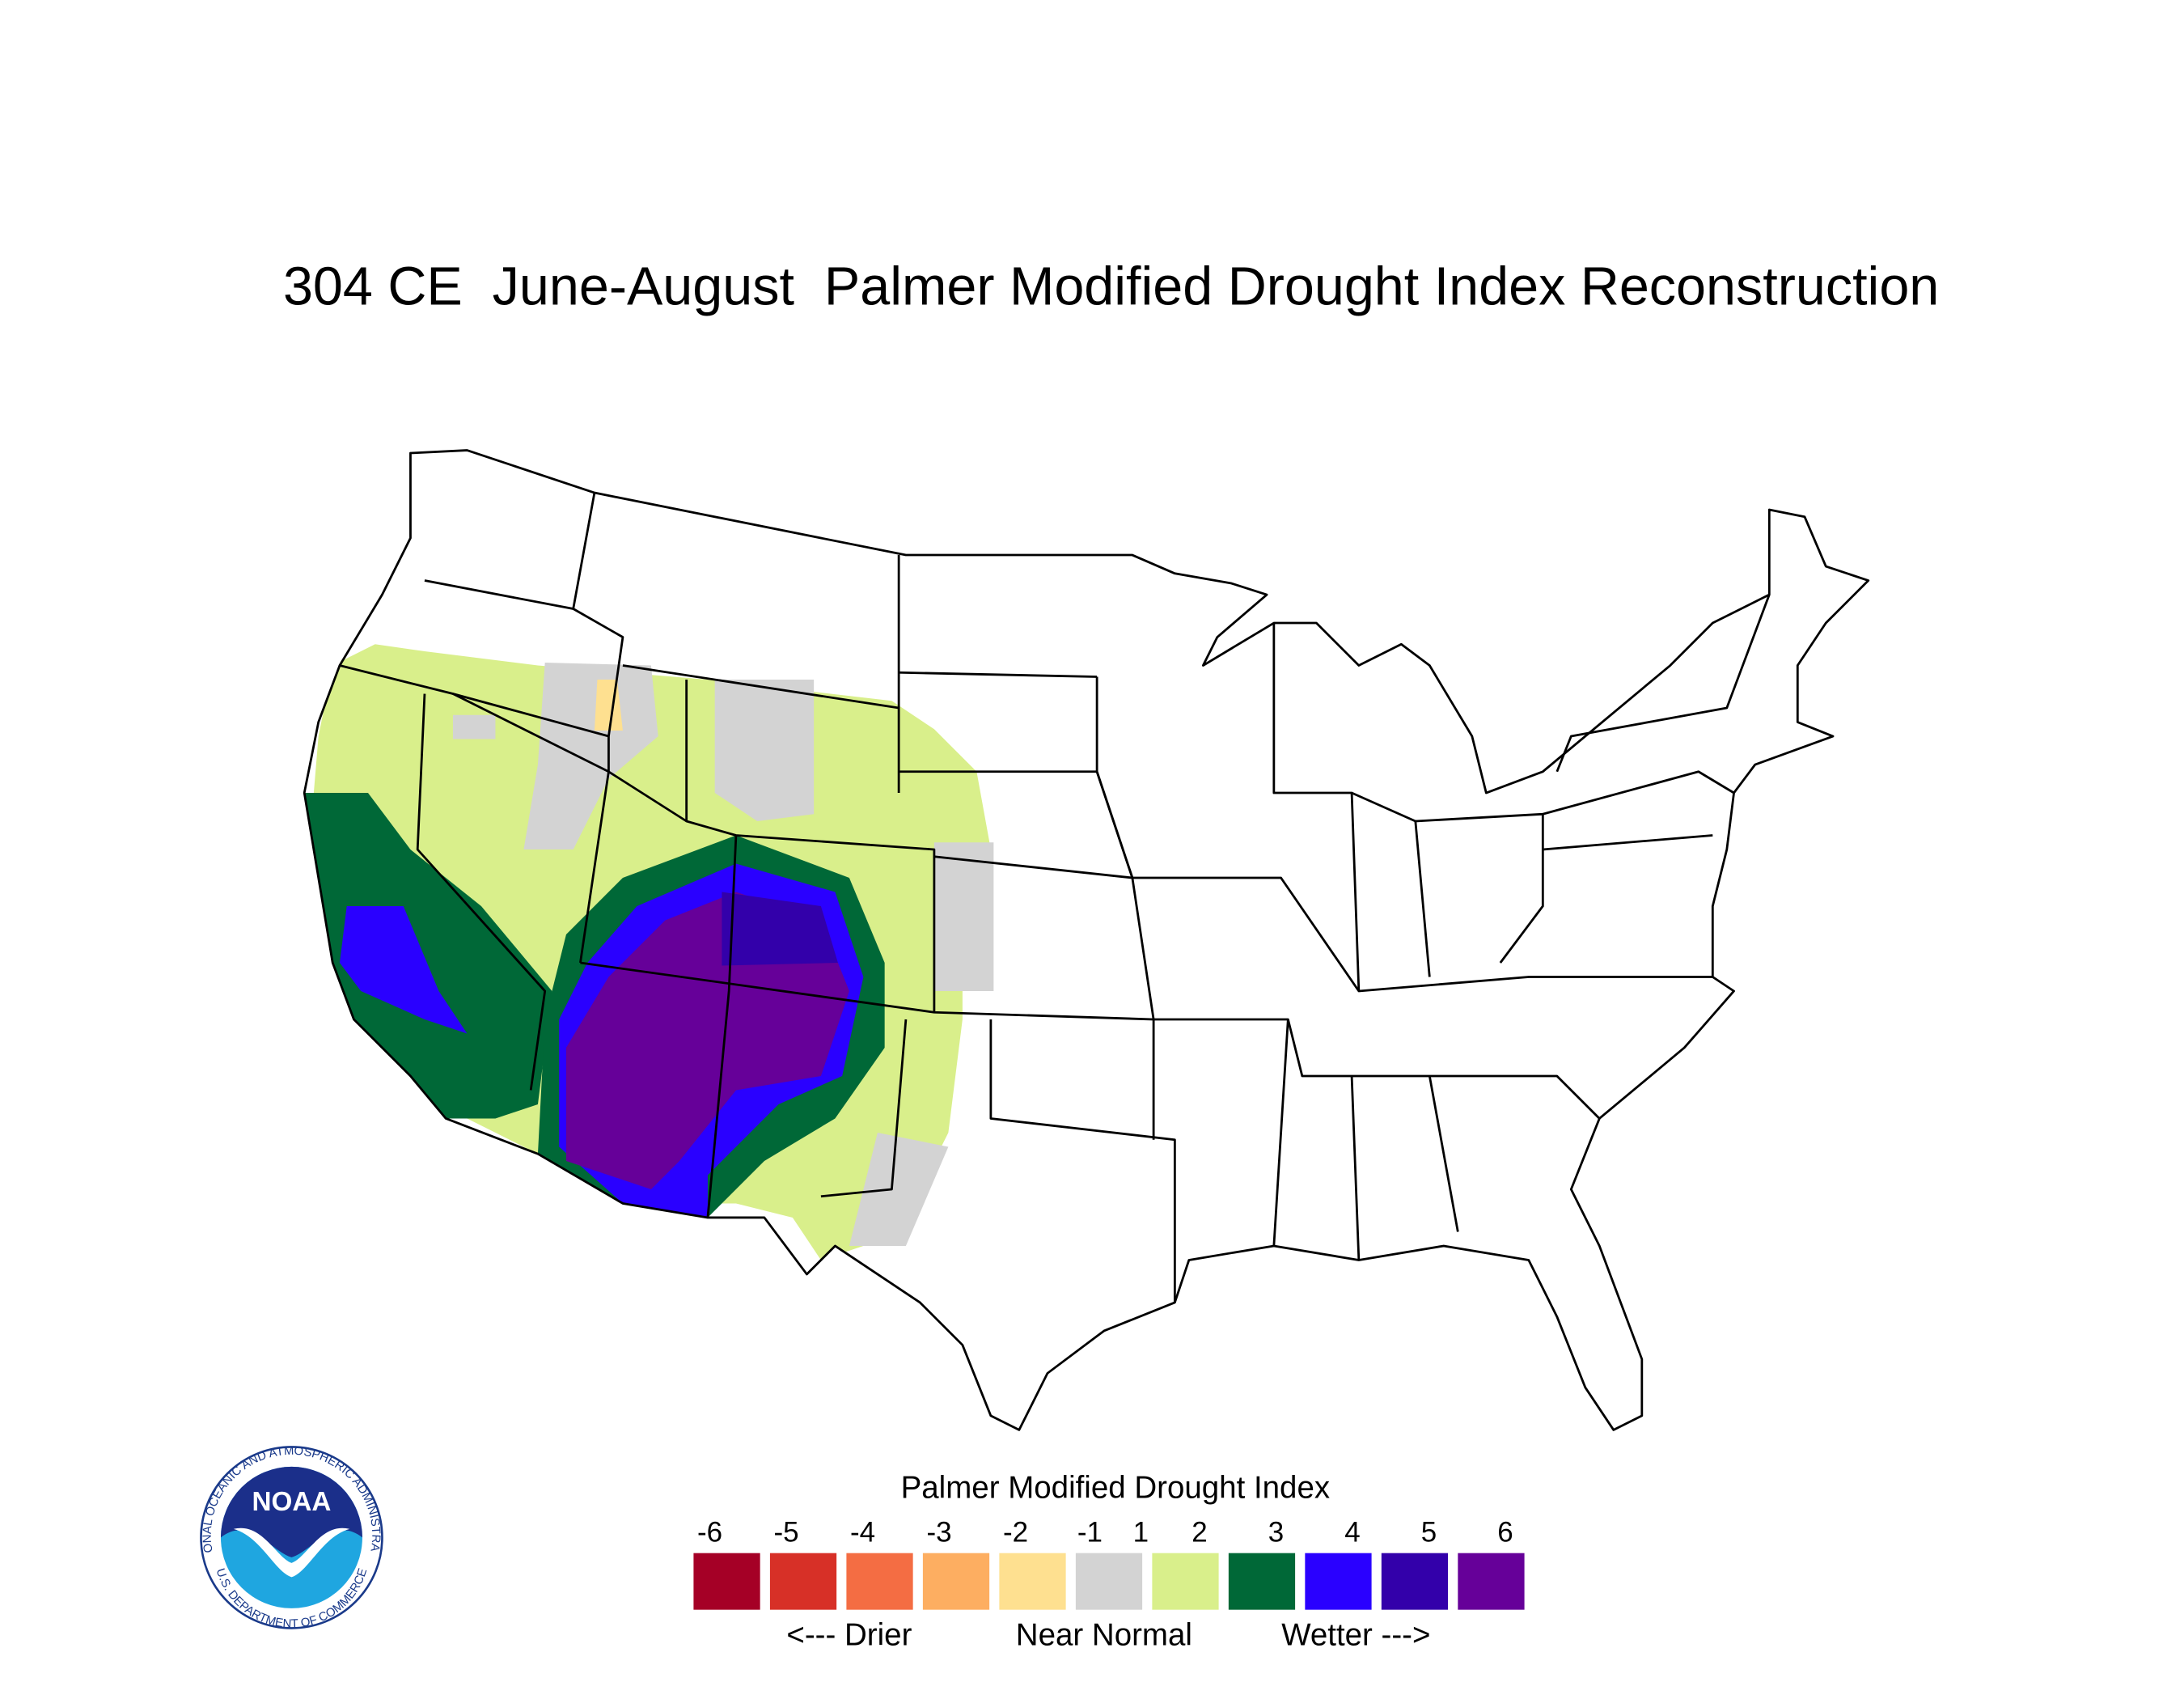 The width and height of the screenshot is (2184, 1699). I want to click on legend-tick-label: 3, so click(1276, 1533).